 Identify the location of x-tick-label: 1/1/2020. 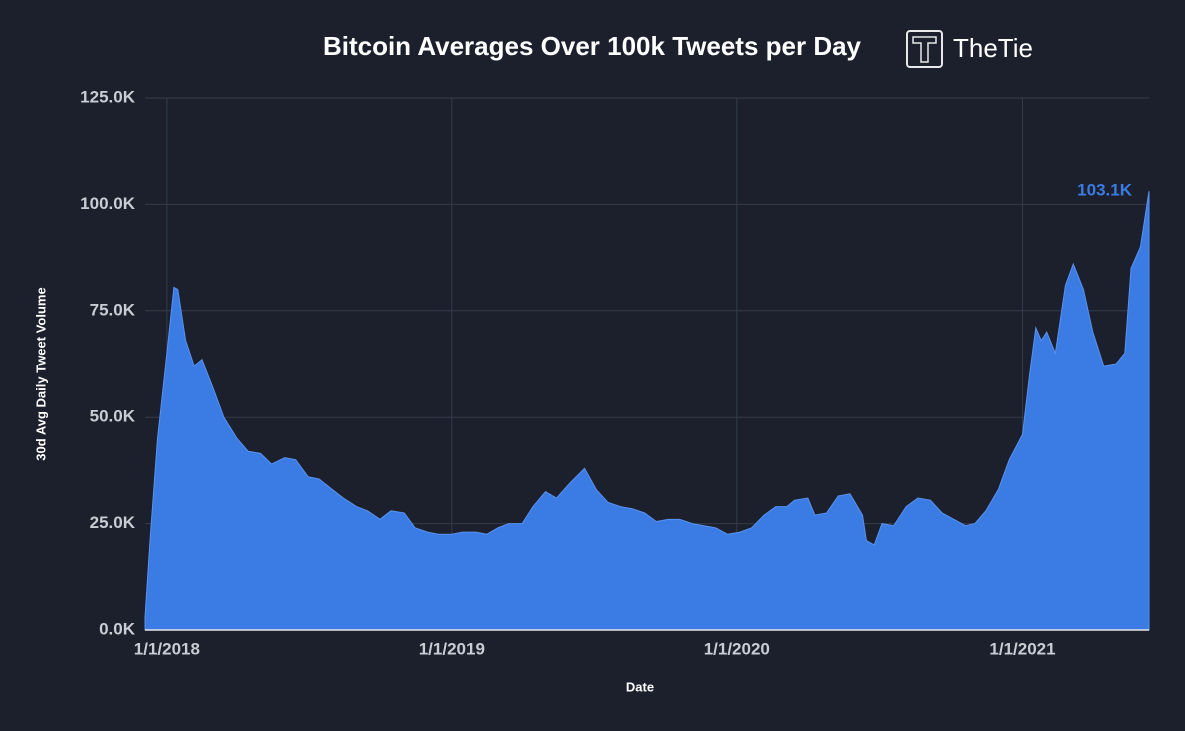
(737, 648).